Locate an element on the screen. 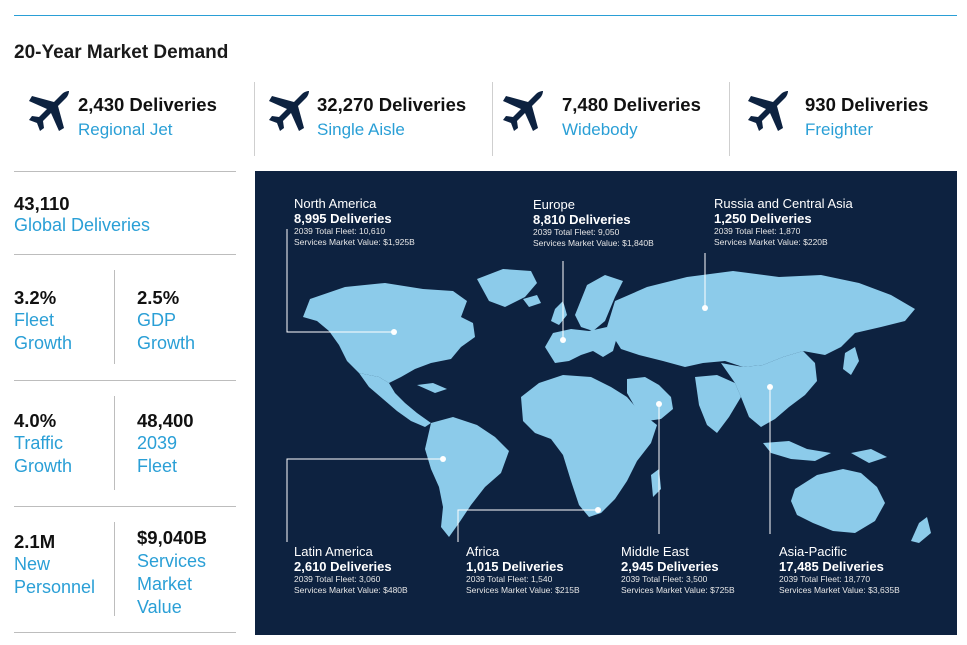 The image size is (967, 645). region-fleet: 2039 Total Fleet: 1,870 is located at coordinates (757, 231).